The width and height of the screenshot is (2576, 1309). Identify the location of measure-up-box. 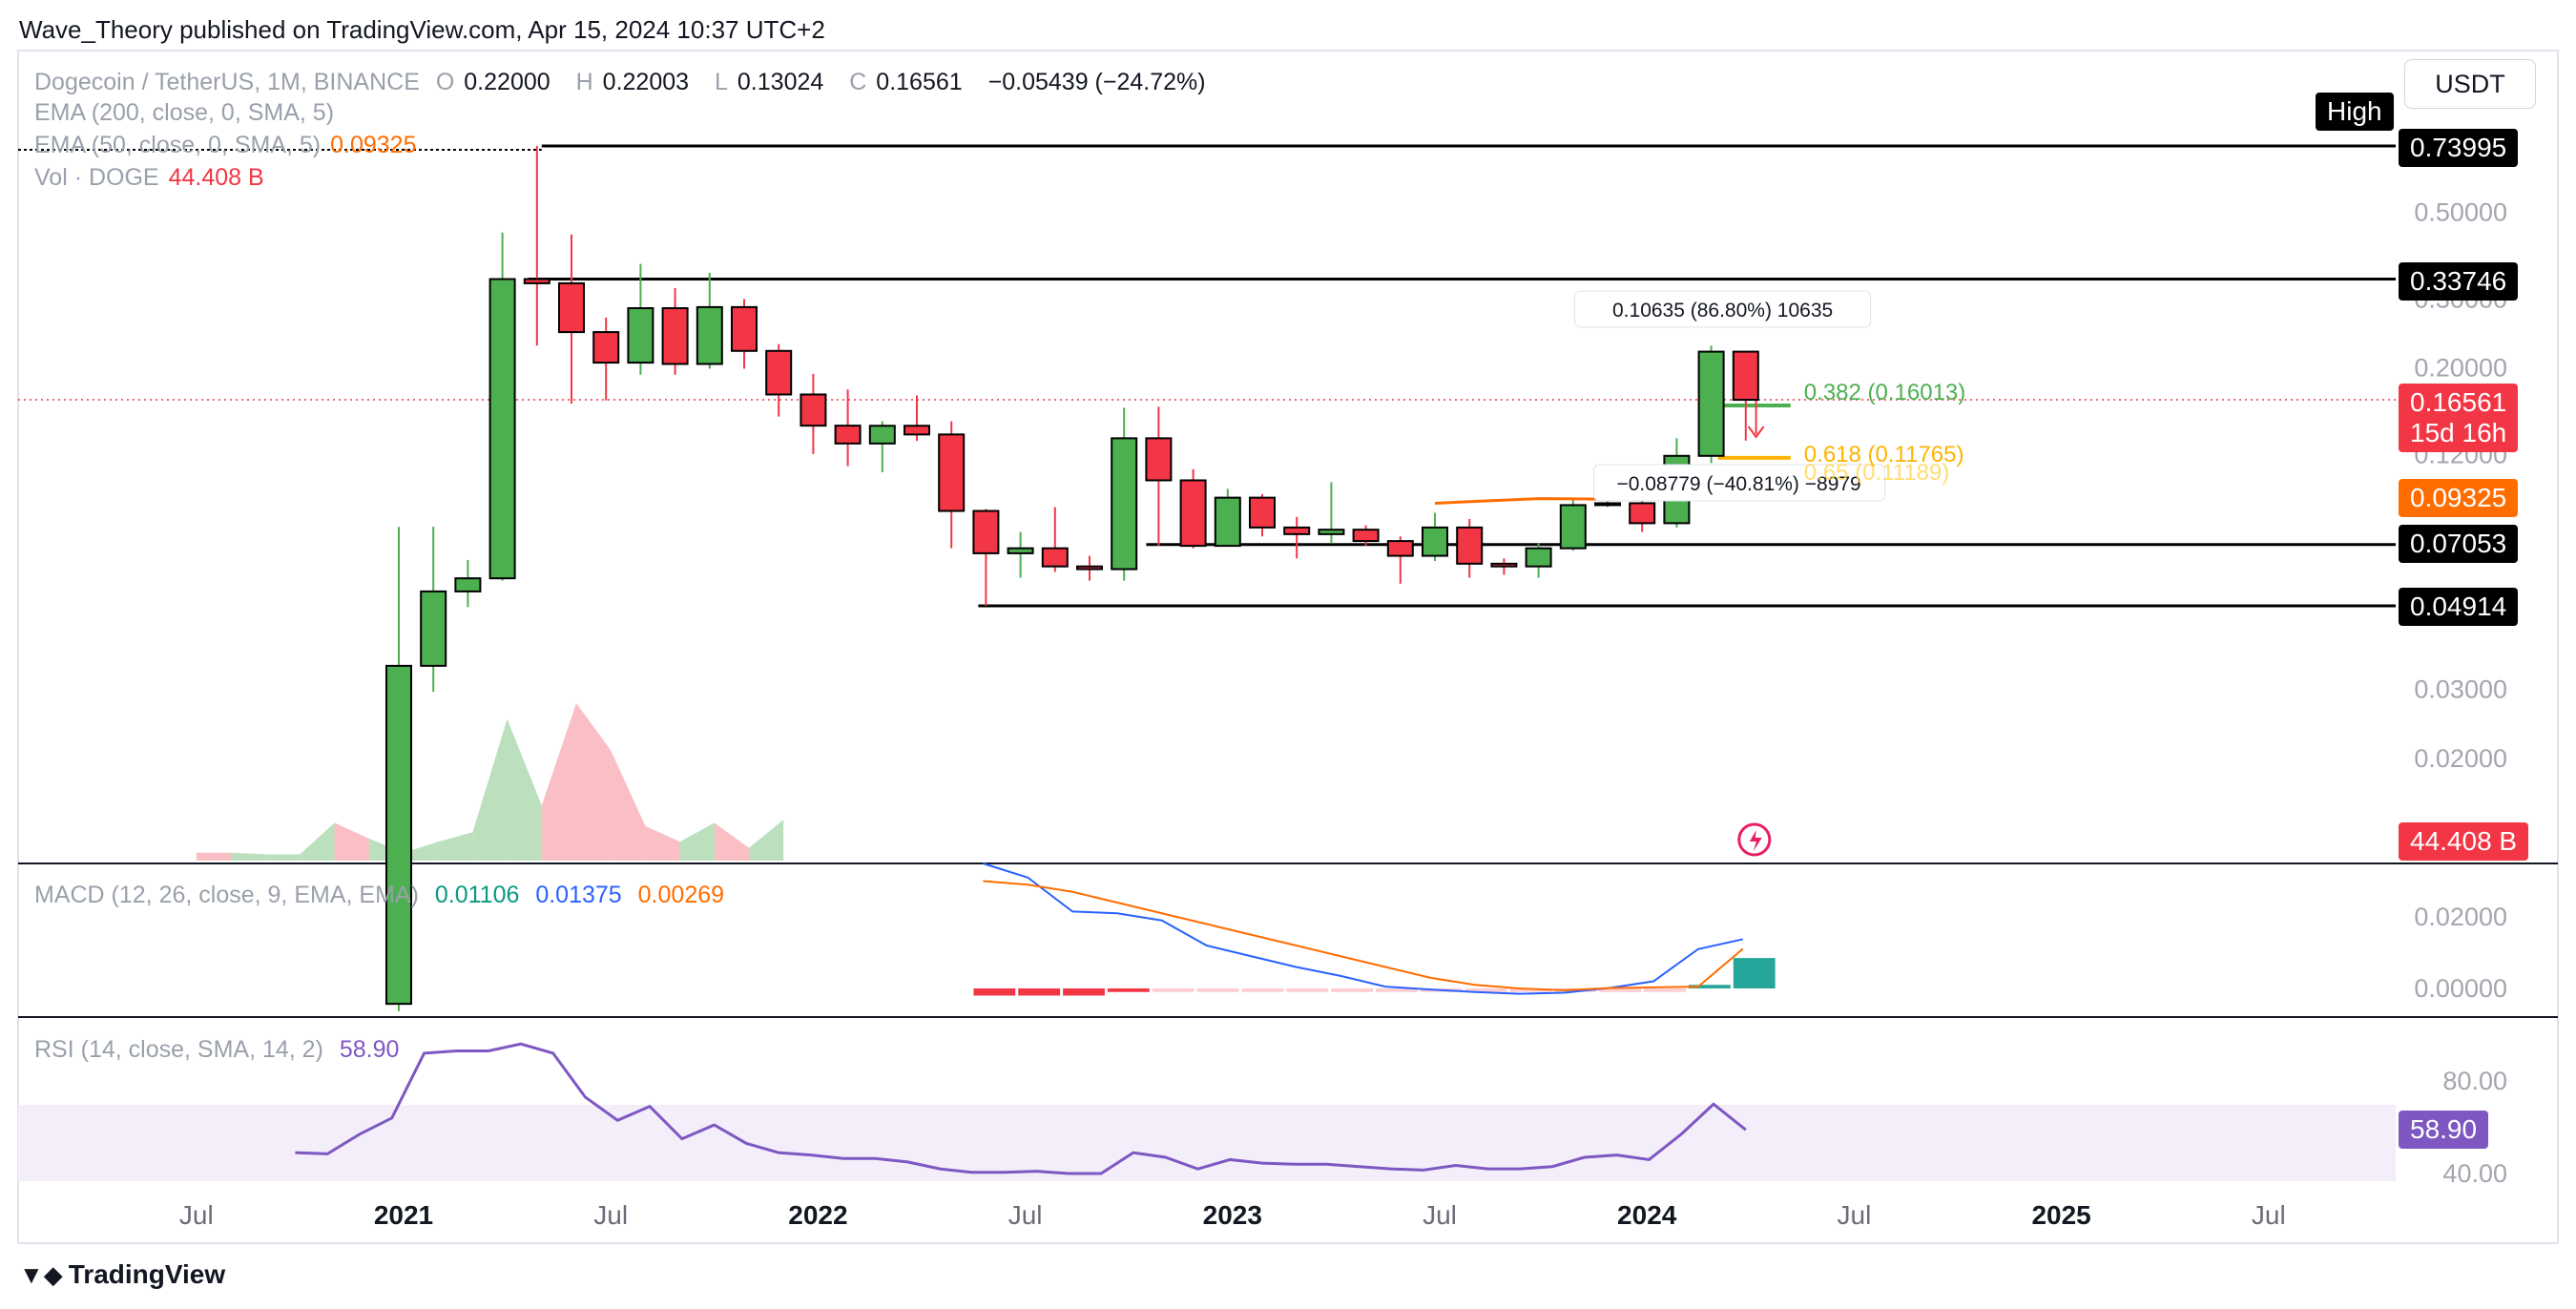
(1723, 309).